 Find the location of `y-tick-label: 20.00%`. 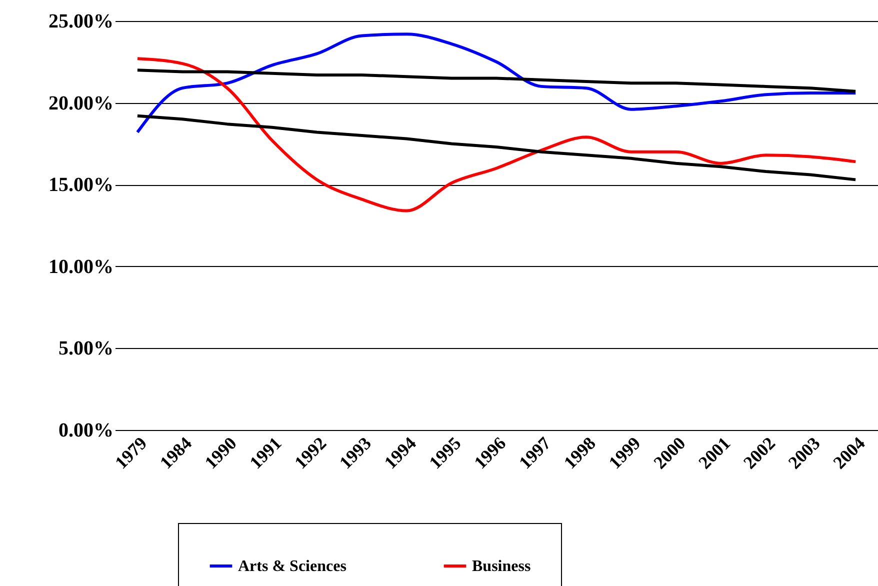

y-tick-label: 20.00% is located at coordinates (81, 103).